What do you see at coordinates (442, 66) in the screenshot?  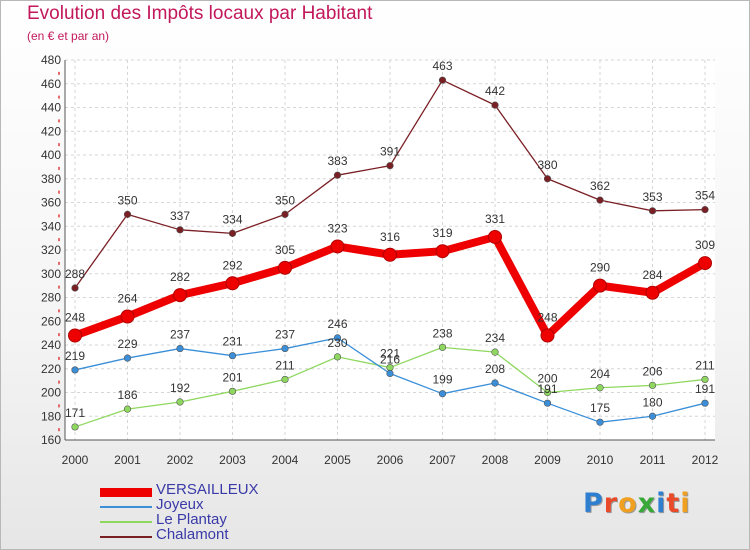 I see `data-label: 463` at bounding box center [442, 66].